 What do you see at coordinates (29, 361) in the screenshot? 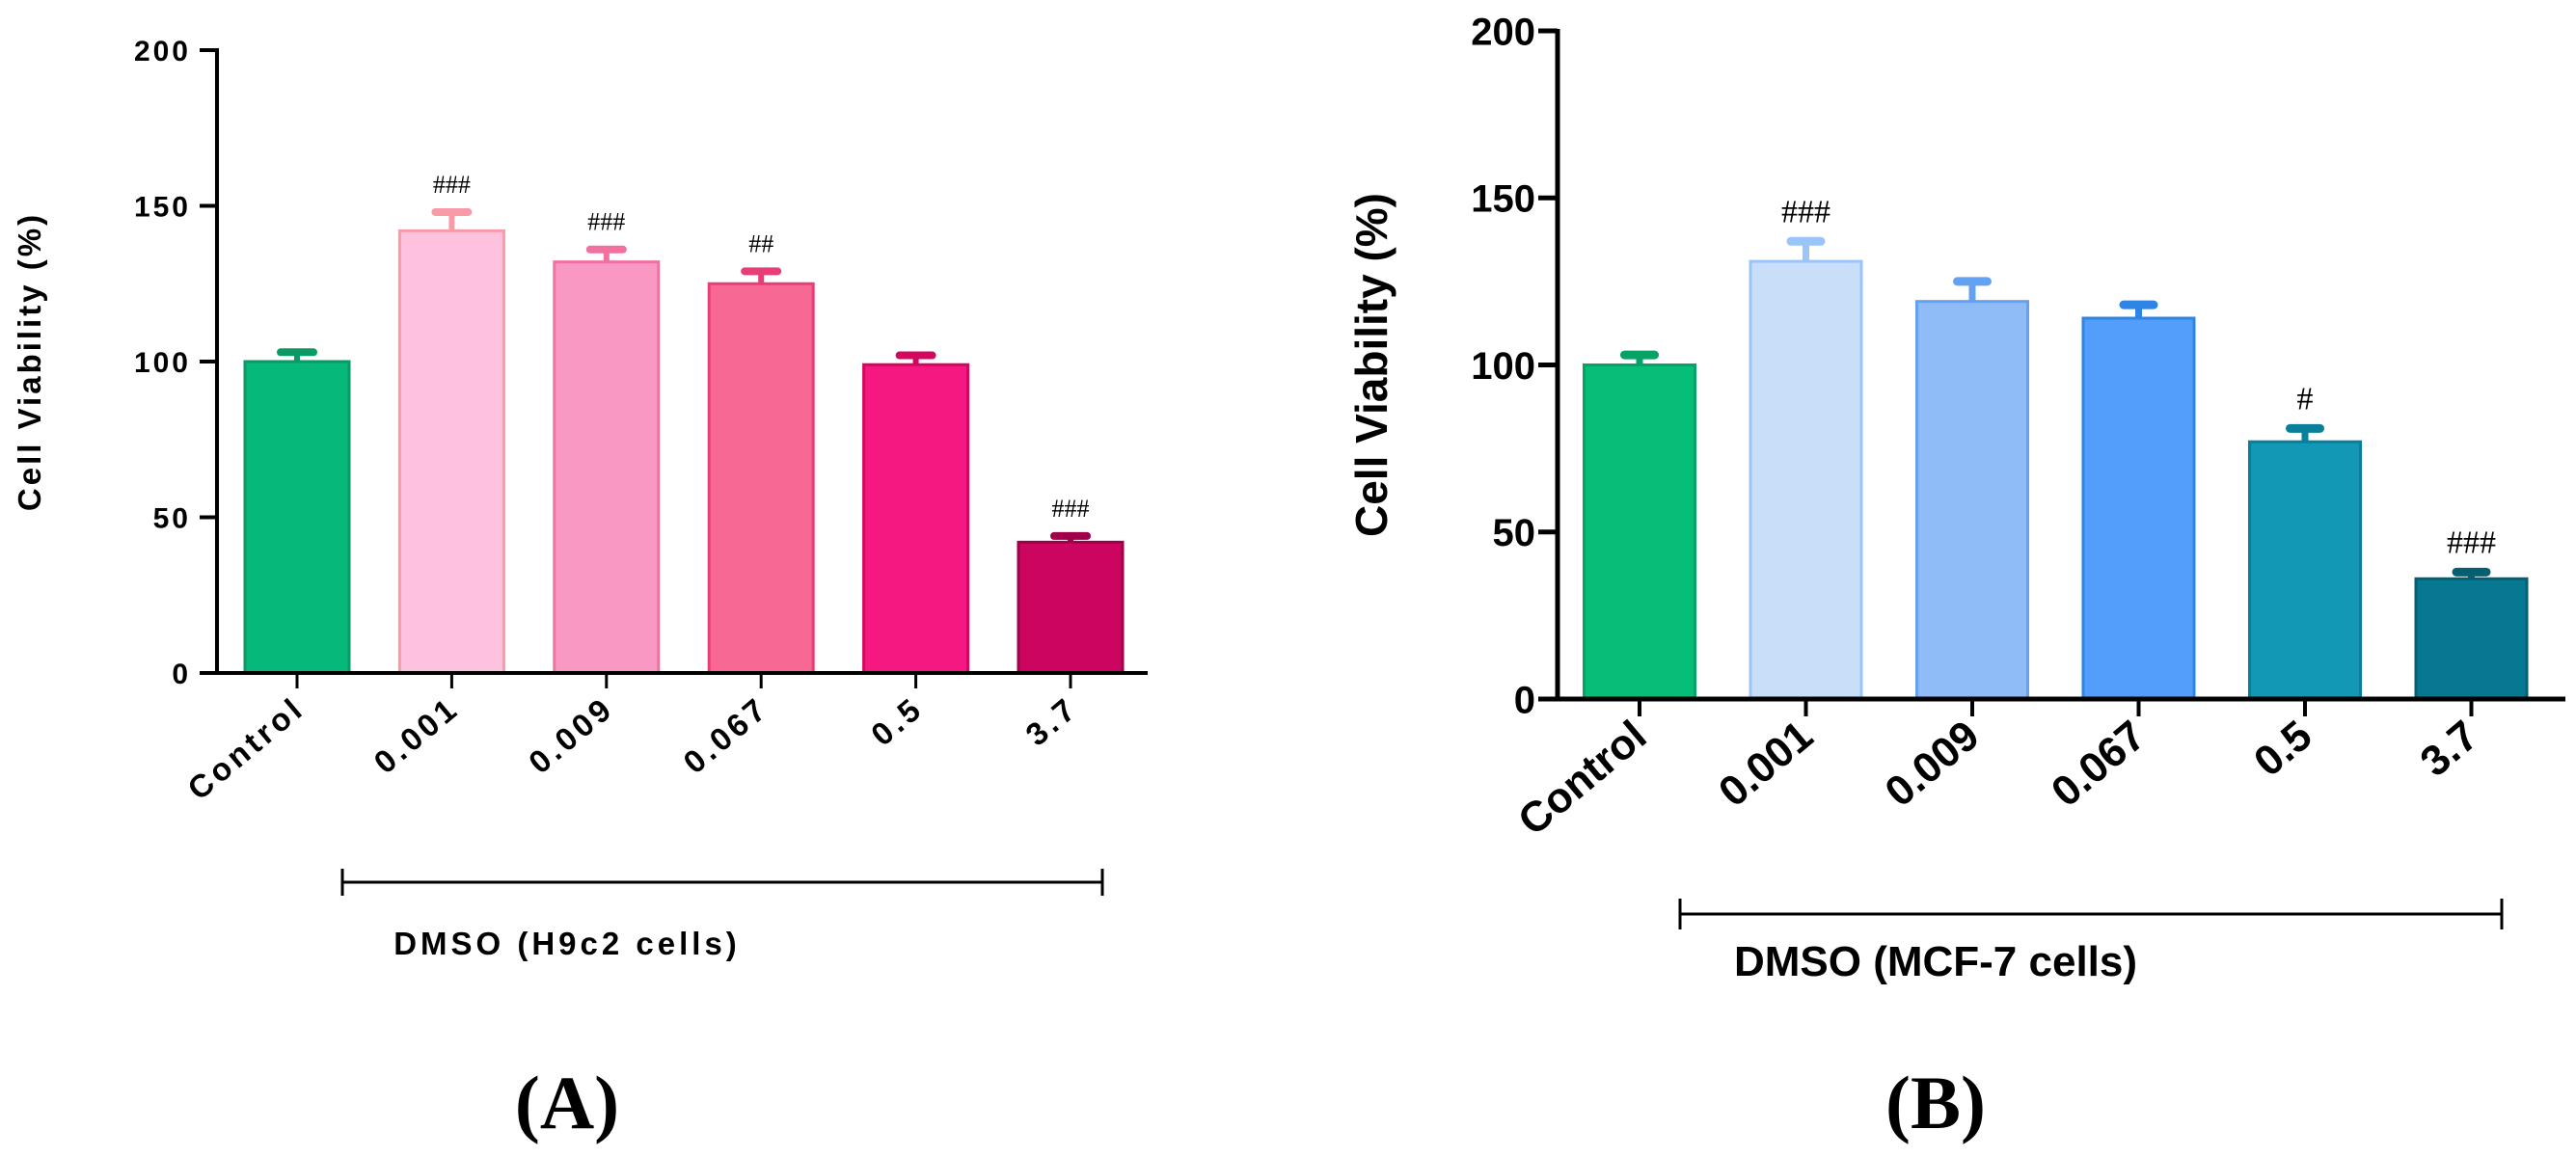
I see `panel-a-y-axis-label: Cell Viability (%)` at bounding box center [29, 361].